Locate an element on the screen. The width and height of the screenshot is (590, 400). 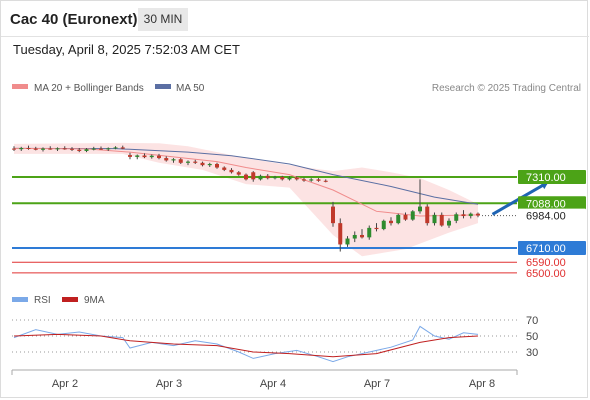
level-label: 7310.00 is located at coordinates (546, 178).